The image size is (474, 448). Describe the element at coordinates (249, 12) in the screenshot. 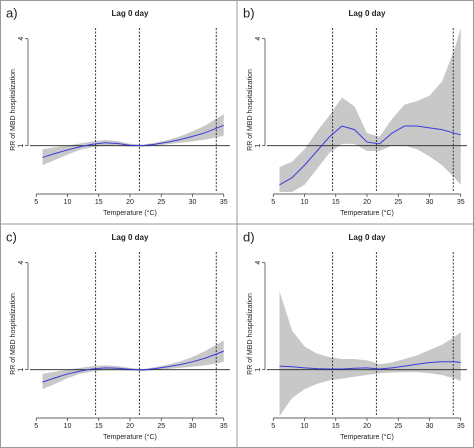

I see `panel-label: b)` at that location.